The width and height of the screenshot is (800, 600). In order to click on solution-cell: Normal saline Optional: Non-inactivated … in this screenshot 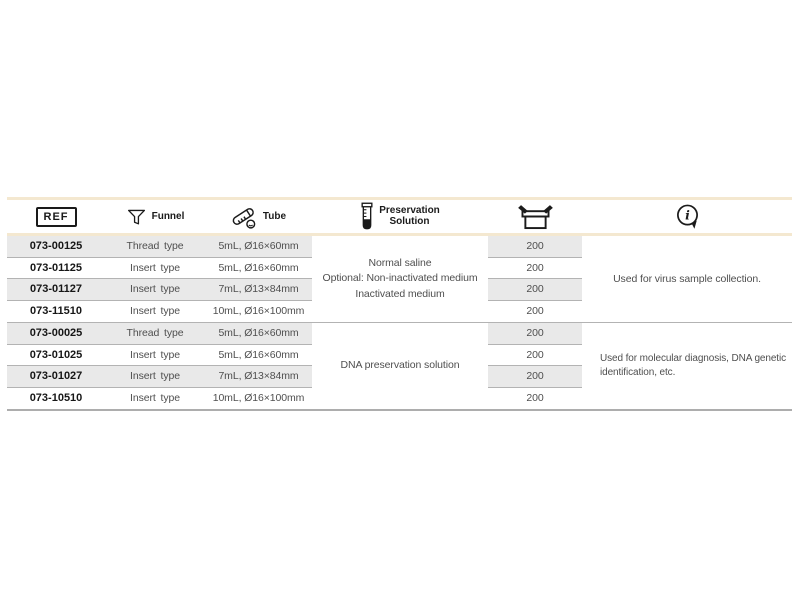, I will do `click(400, 278)`.